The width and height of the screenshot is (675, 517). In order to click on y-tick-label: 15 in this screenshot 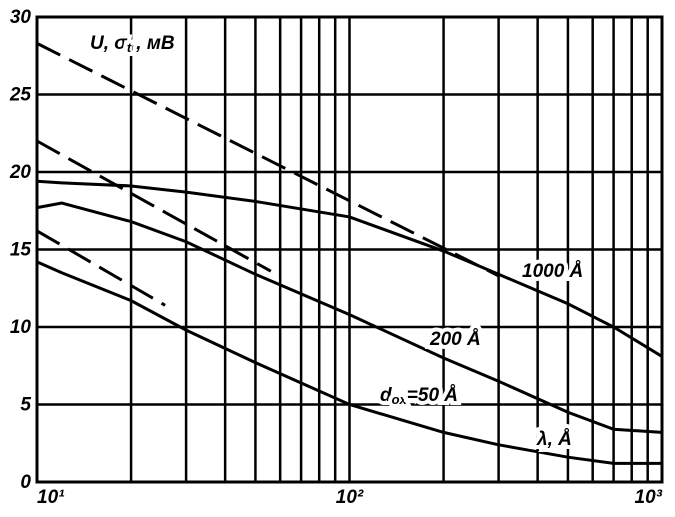, I will do `click(21, 250)`.